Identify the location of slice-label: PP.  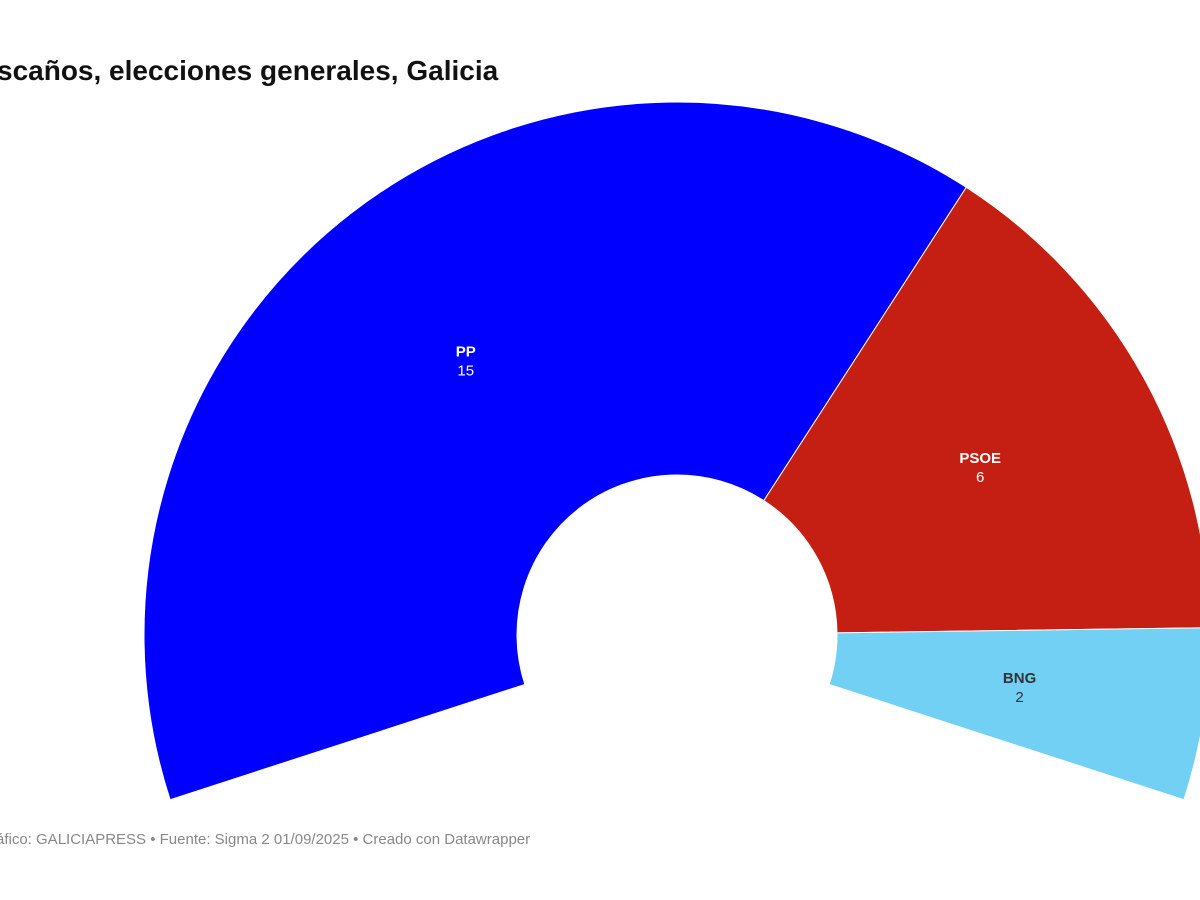
(466, 351).